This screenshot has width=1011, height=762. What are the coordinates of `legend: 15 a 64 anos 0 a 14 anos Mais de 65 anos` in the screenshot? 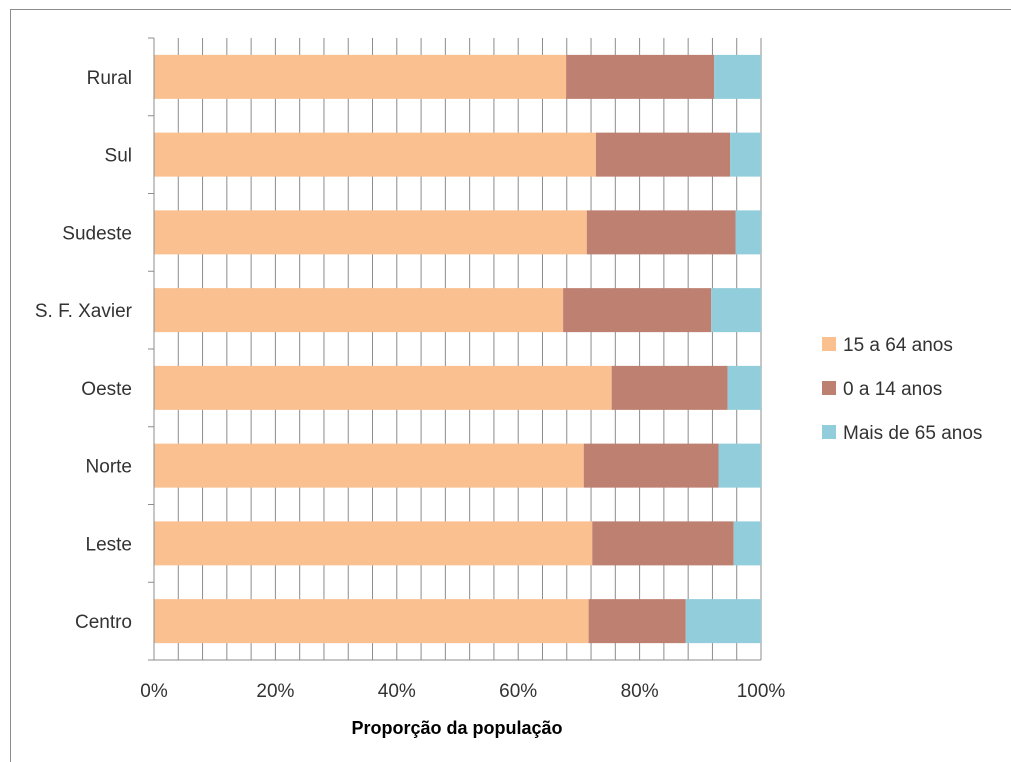 It's located at (902, 389).